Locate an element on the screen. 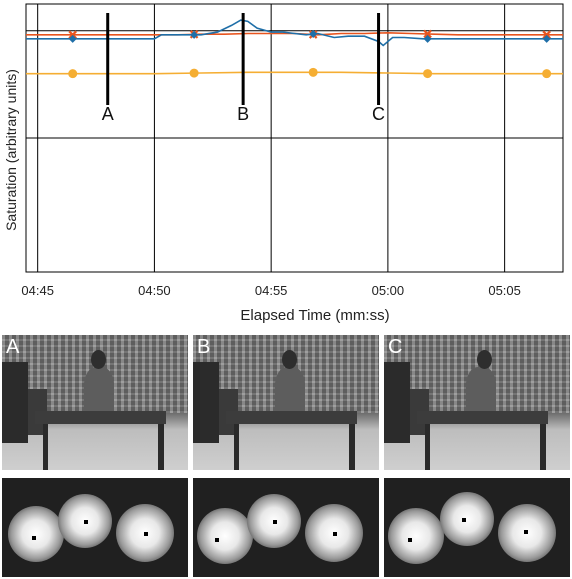  x-tick-label: 04:50 is located at coordinates (154, 290).